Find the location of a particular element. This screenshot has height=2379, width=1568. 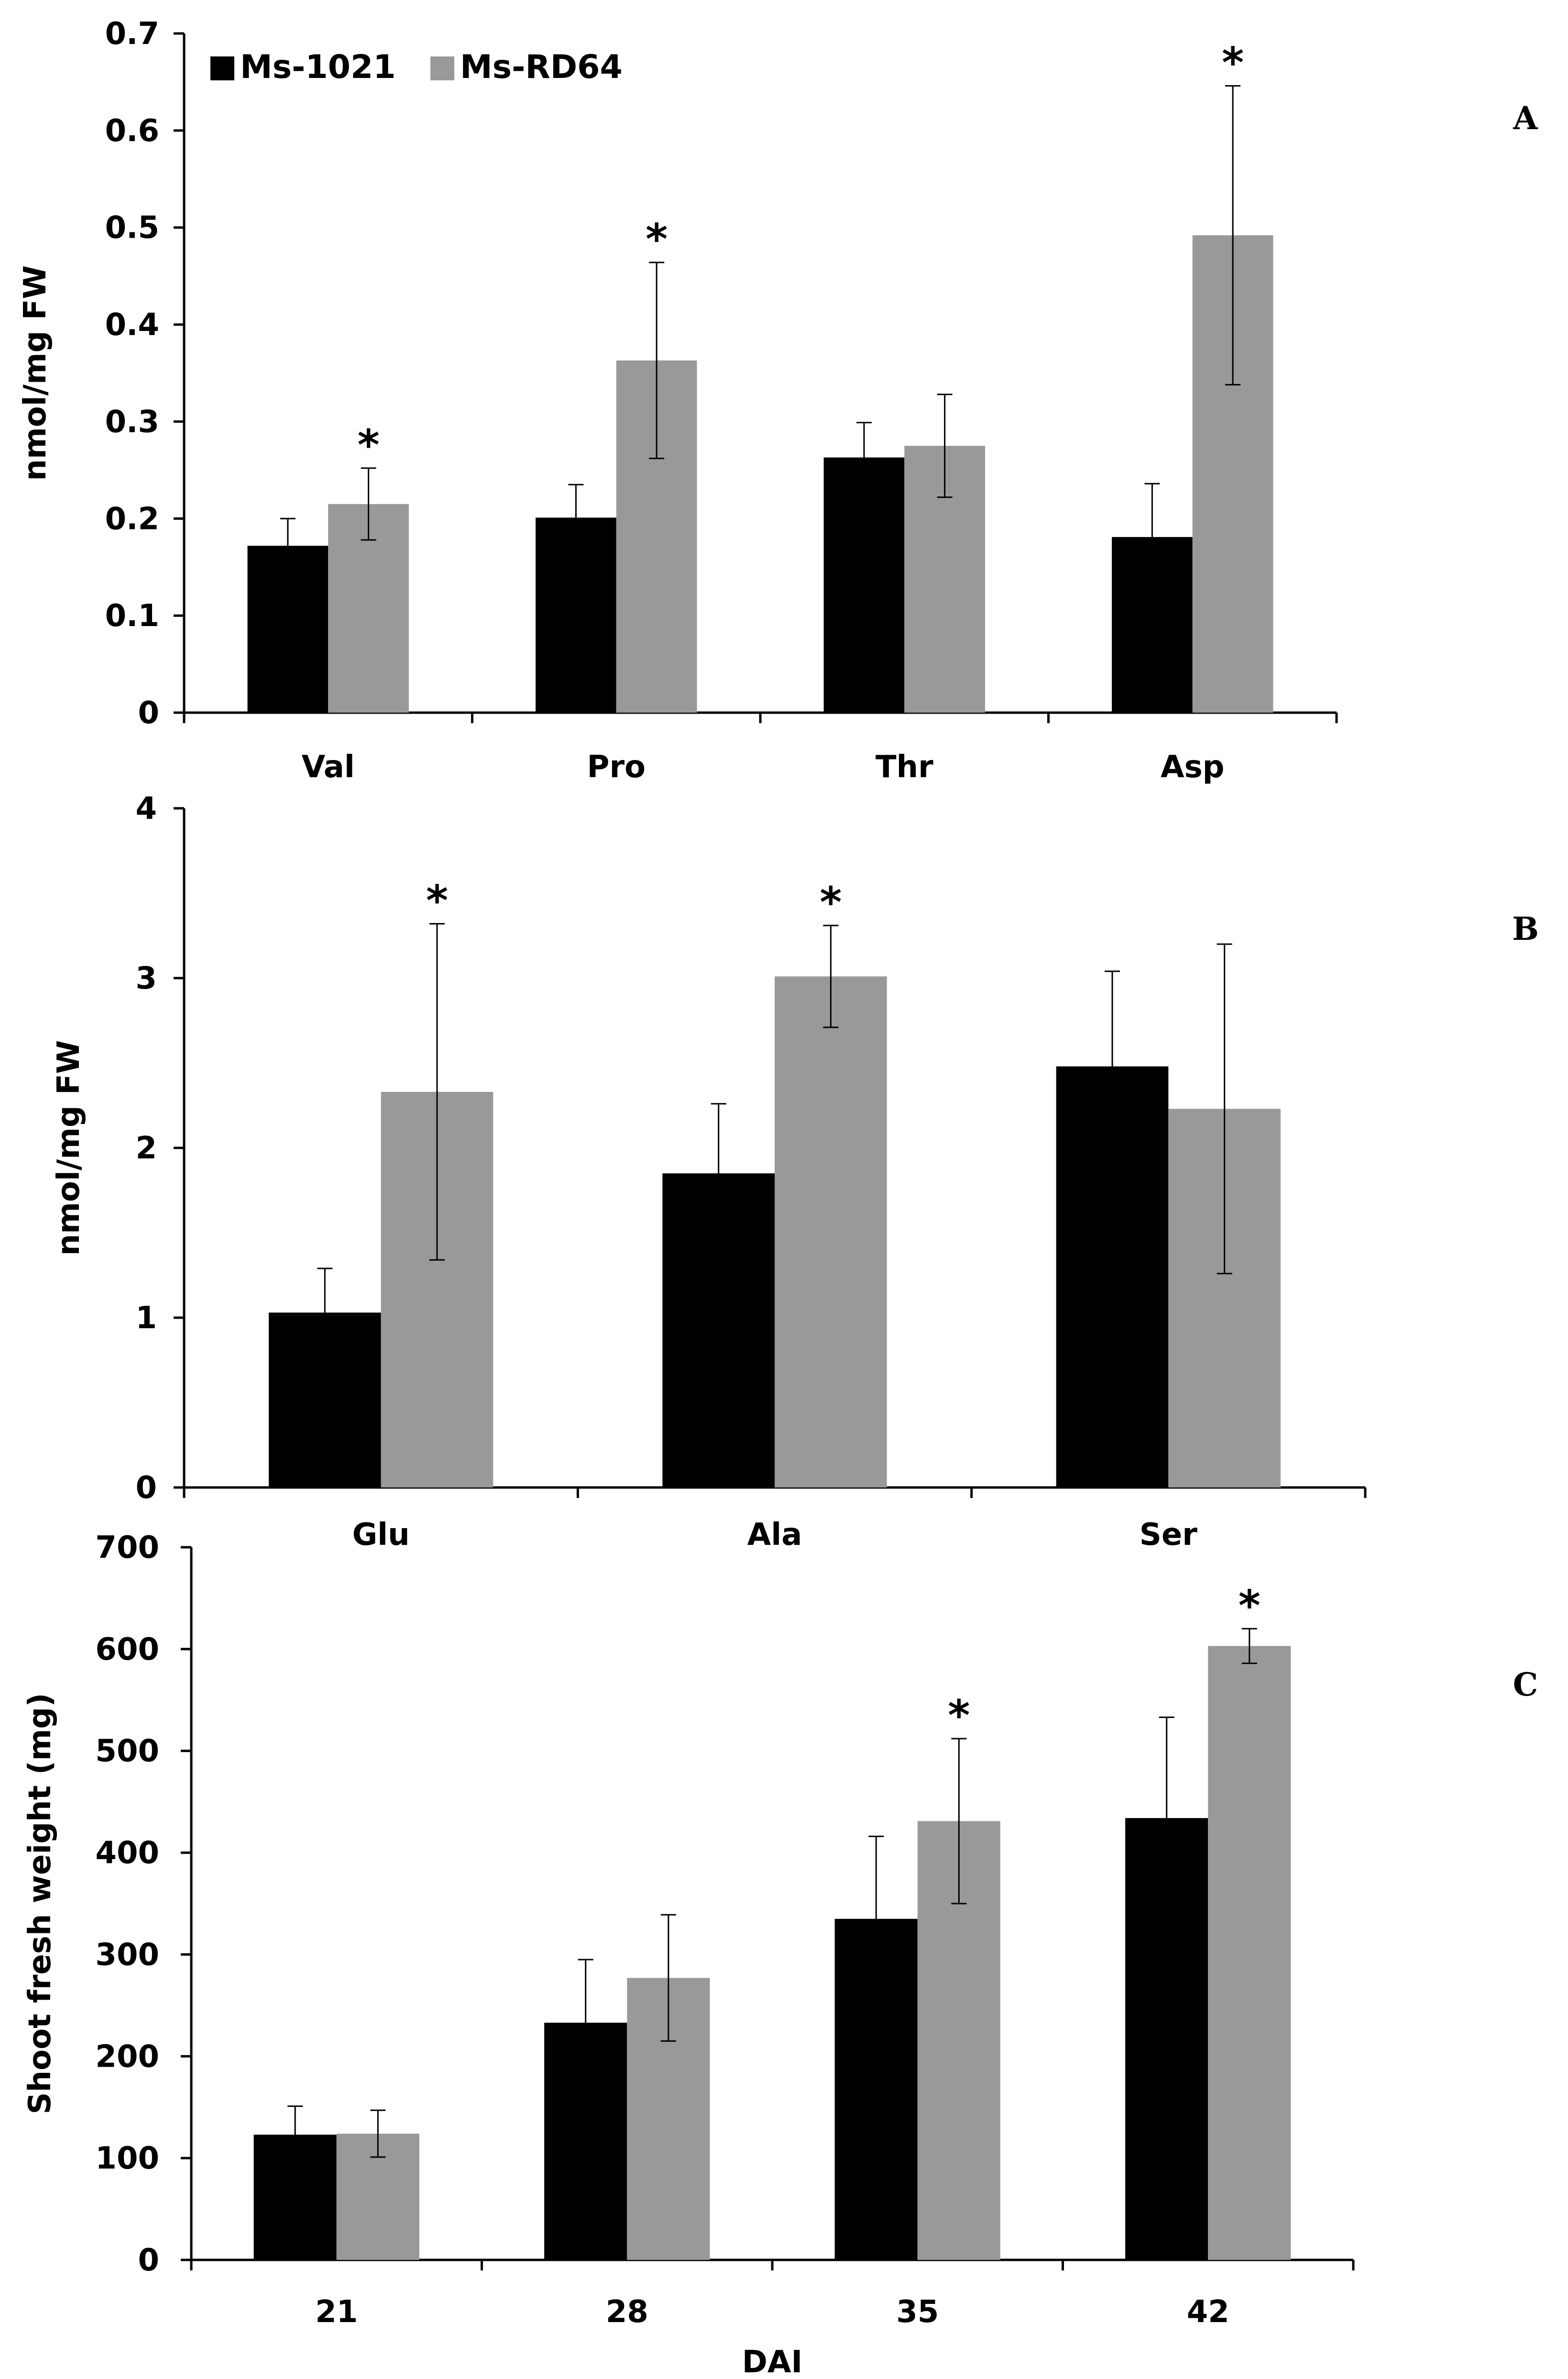

x-tick-label: 35 is located at coordinates (917, 2312).